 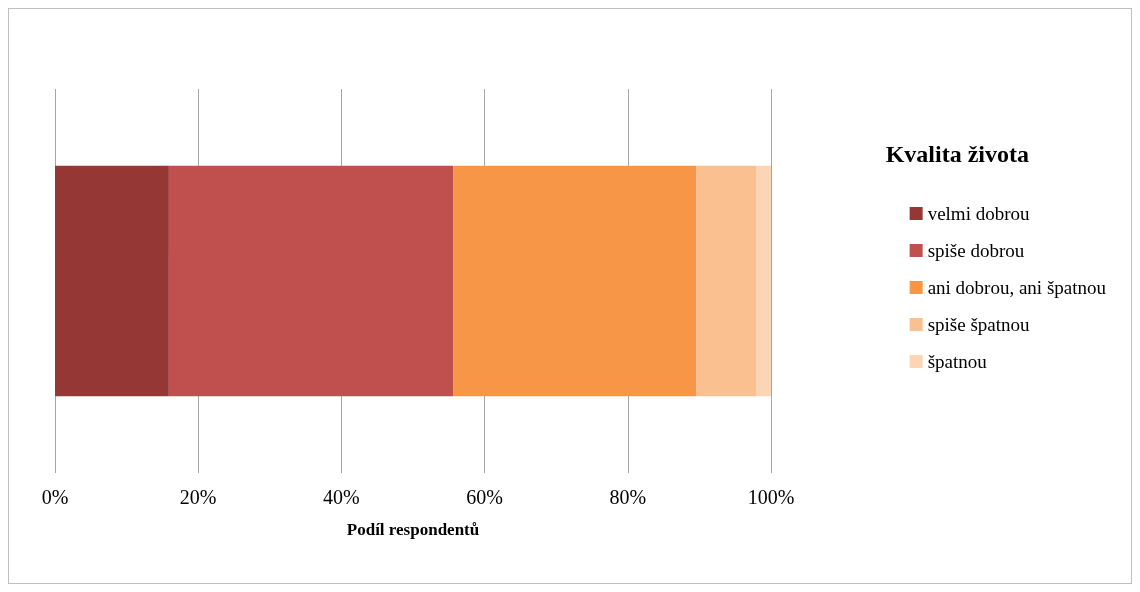 I want to click on x-tick-label: 0%, so click(x=55, y=497).